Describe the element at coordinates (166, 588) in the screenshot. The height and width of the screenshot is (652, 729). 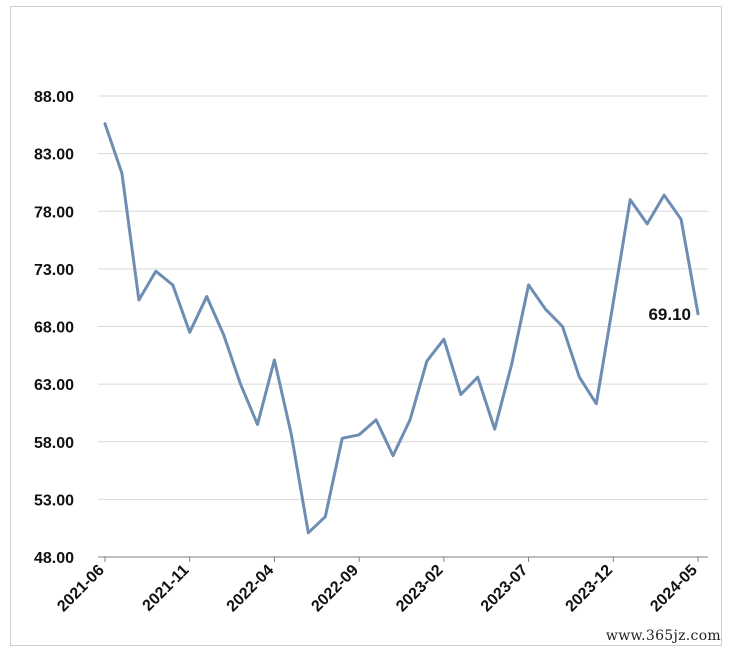
I see `x-tick-label: 2021-11` at that location.